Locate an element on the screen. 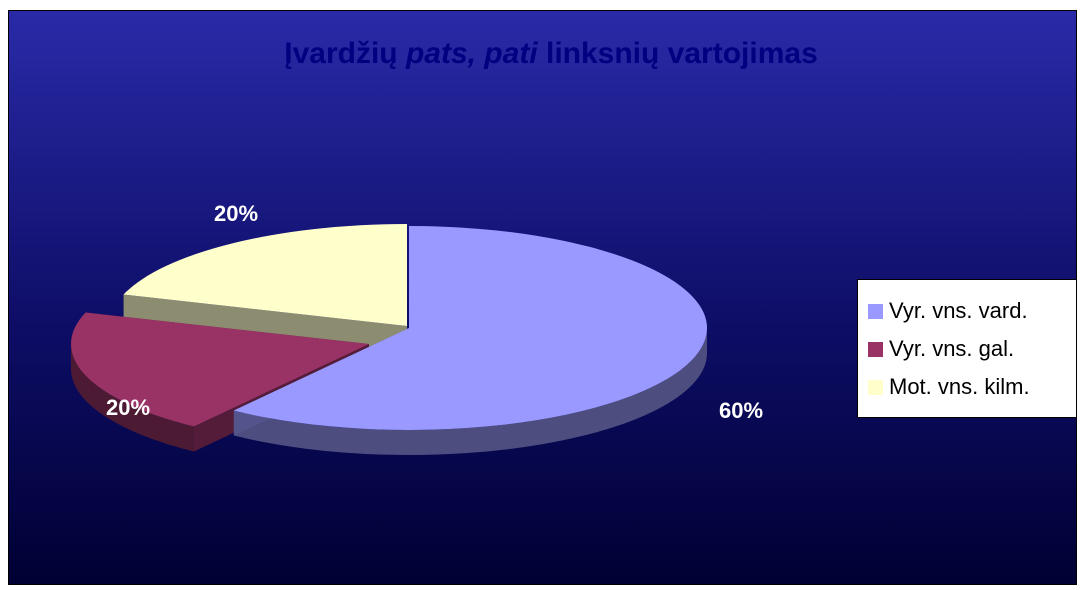 This screenshot has height=590, width=1080. legend-item-vyr-vns-gal: Vyr. vns. gal. is located at coordinates (967, 349).